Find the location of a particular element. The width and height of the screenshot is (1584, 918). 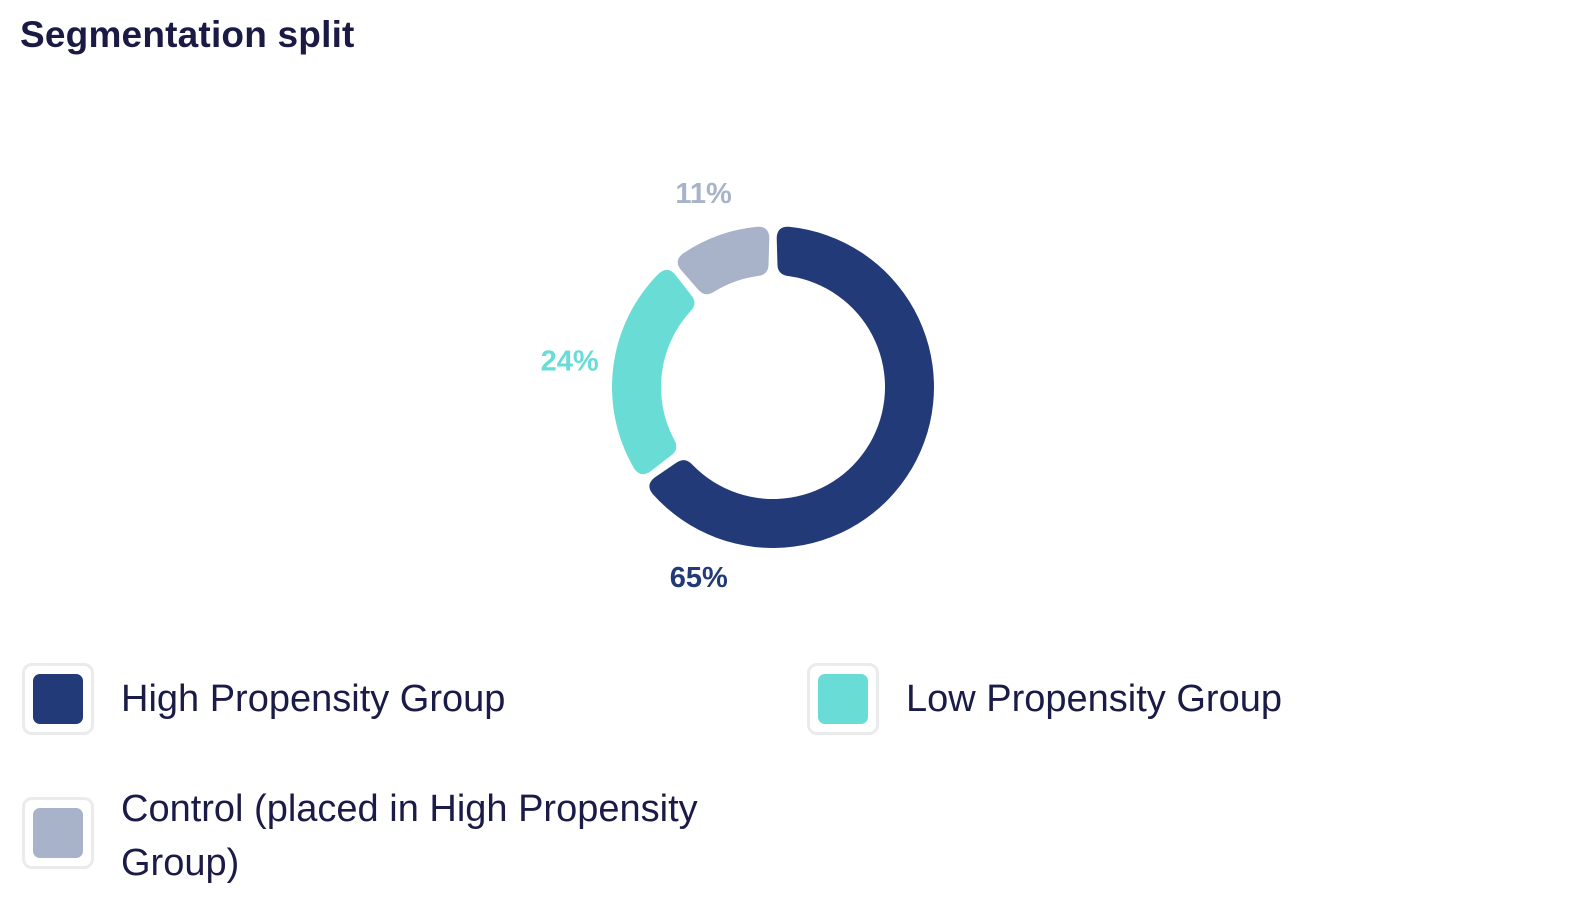

donut-slices is located at coordinates (772, 387).